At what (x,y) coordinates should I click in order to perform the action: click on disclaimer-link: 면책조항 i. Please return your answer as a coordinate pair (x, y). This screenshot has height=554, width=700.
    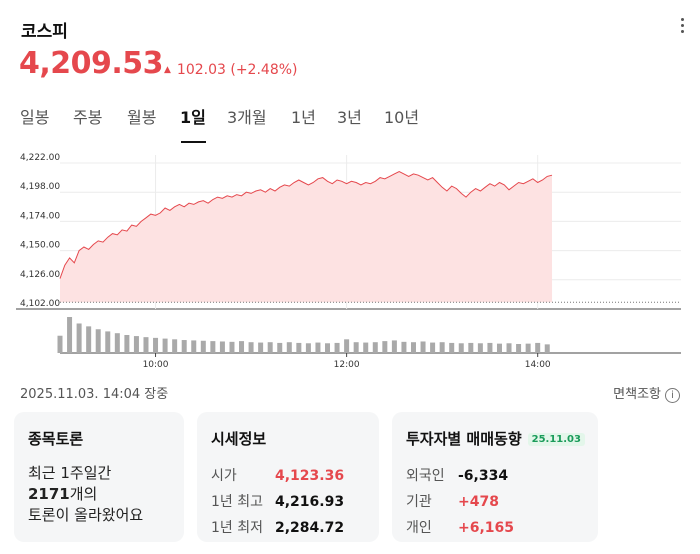
    Looking at the image, I should click on (646, 393).